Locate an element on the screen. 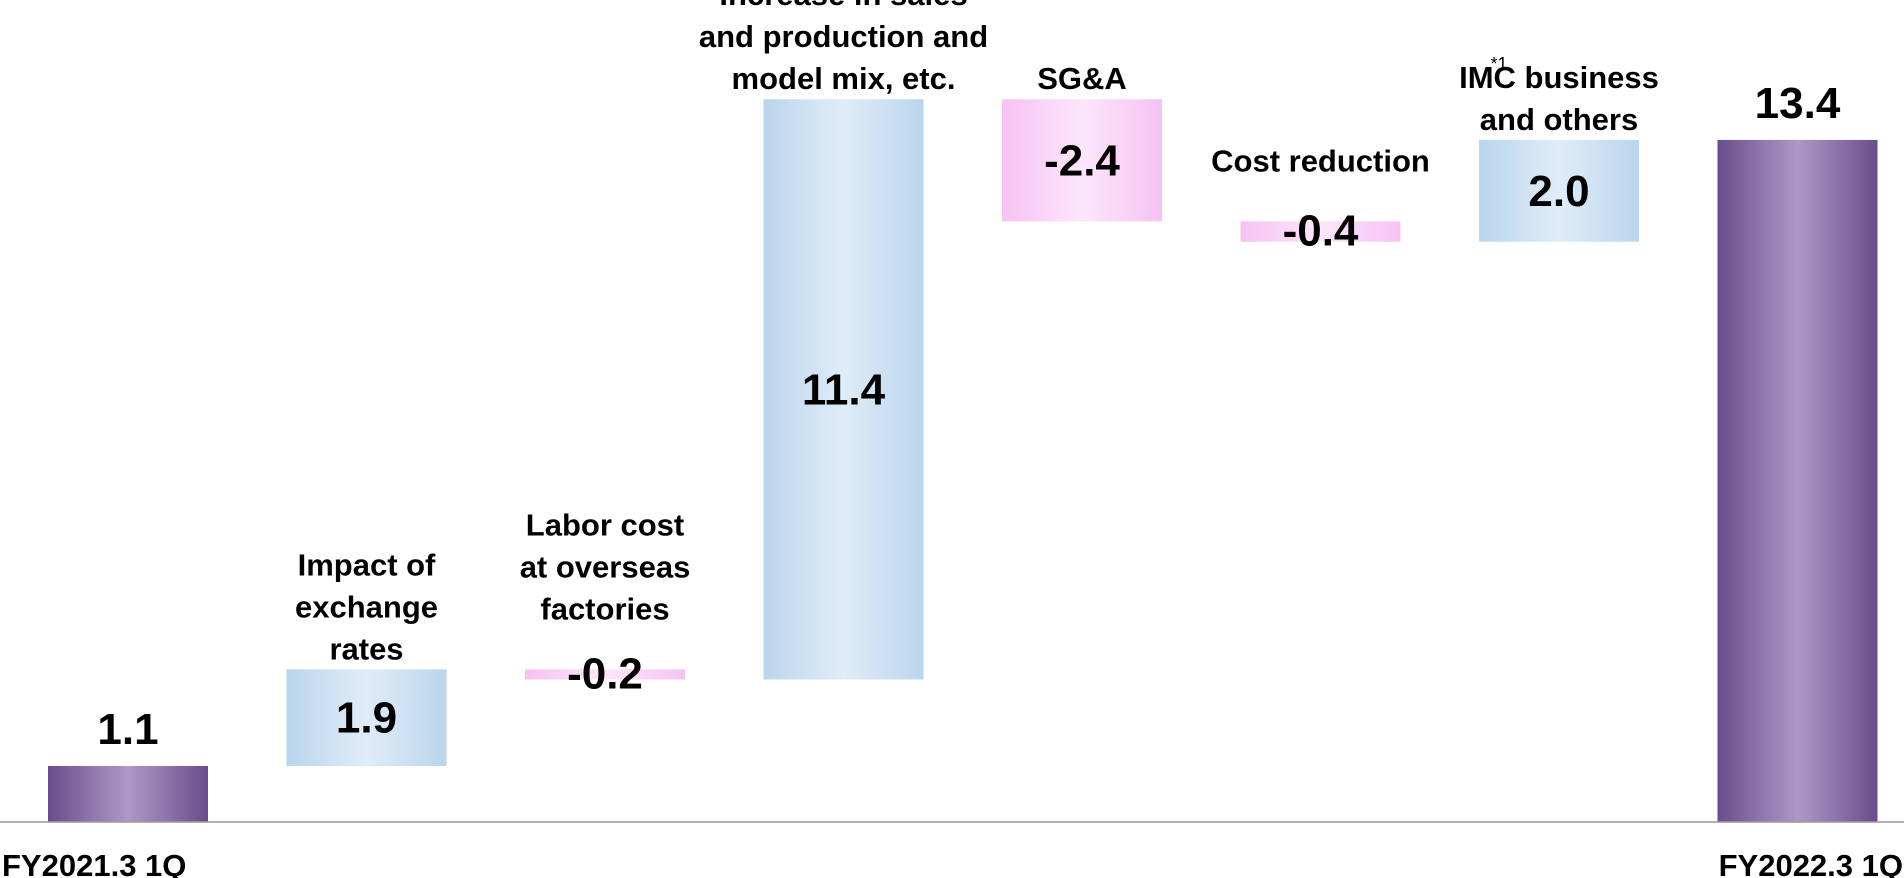 This screenshot has width=1904, height=878. footnote-marker: *1 is located at coordinates (1498, 64).